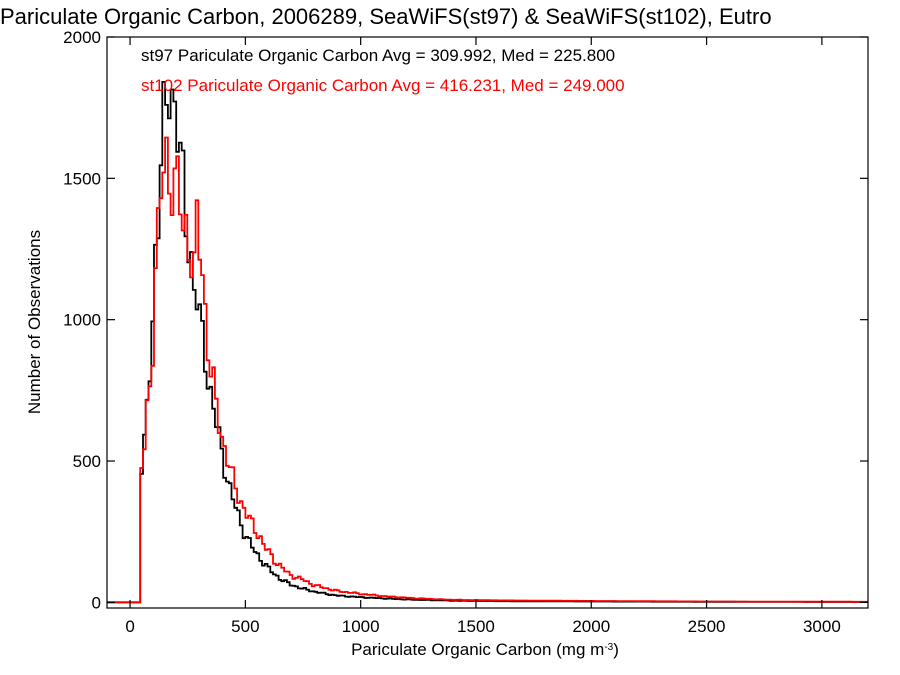  Describe the element at coordinates (245, 626) in the screenshot. I see `x-tick-label: 500` at that location.